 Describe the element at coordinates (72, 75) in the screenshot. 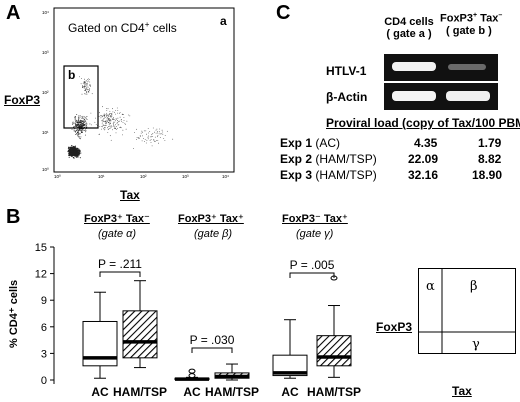

I see `gate-b-label: b` at that location.